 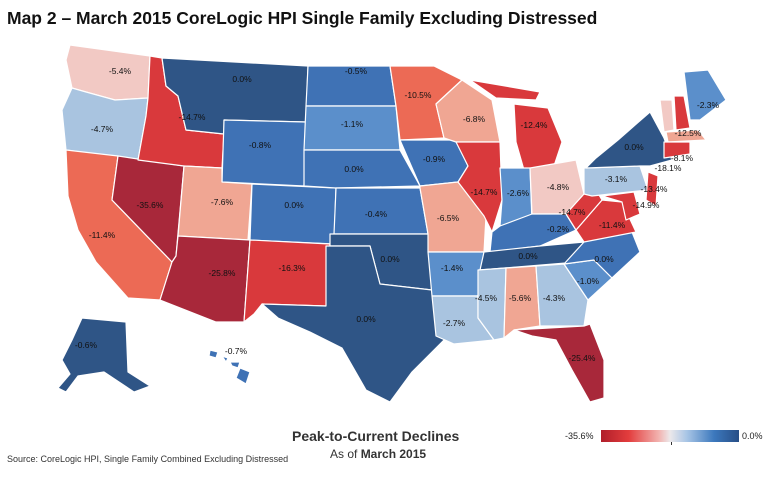 What do you see at coordinates (474, 119) in the screenshot?
I see `label-wi: -6.8%` at bounding box center [474, 119].